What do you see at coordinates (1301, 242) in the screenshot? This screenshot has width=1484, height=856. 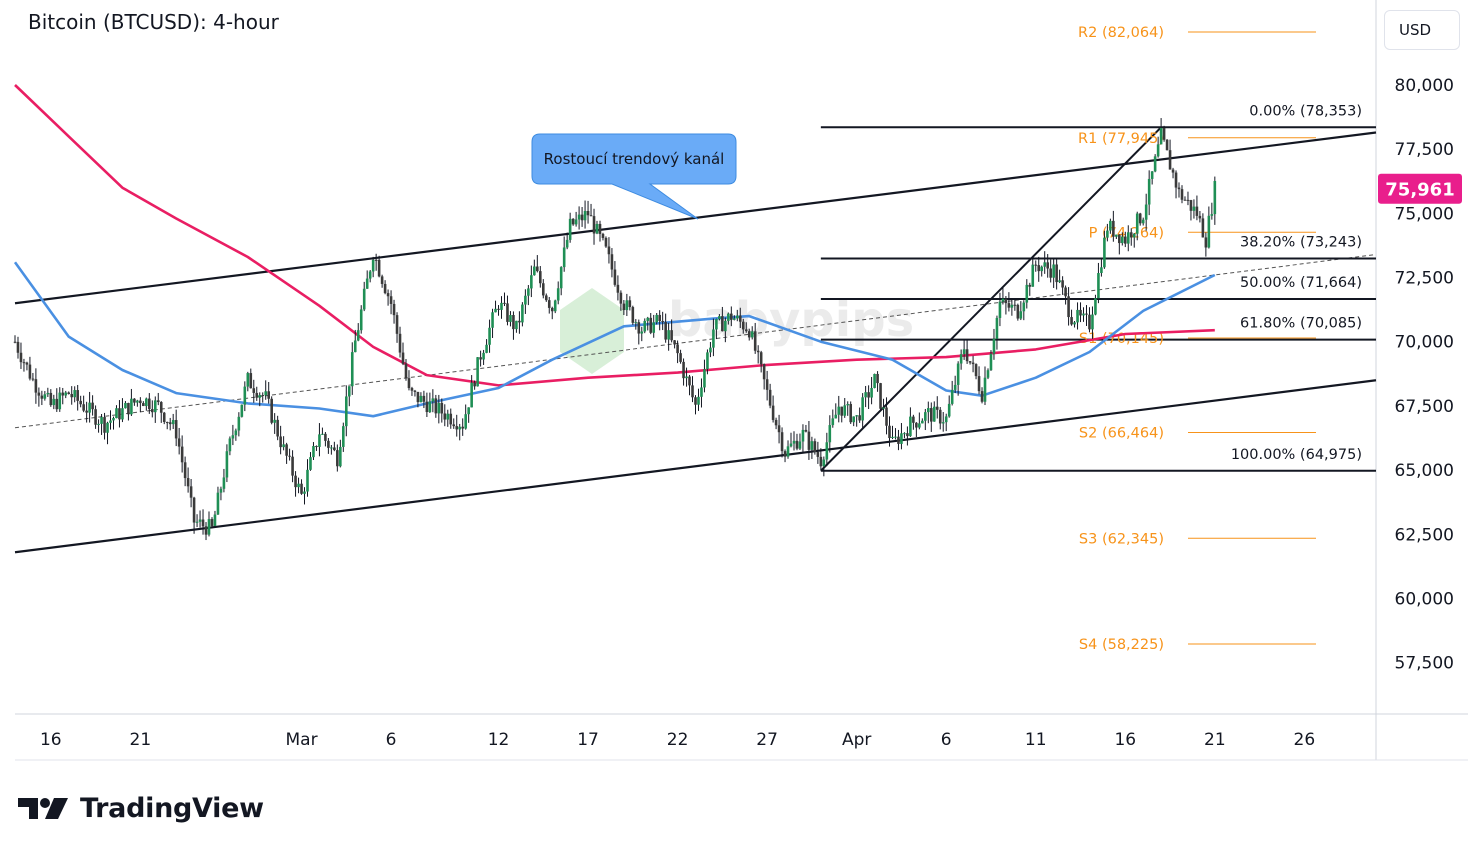 I see `fib-level-label: 38.20% (73,243)` at bounding box center [1301, 242].